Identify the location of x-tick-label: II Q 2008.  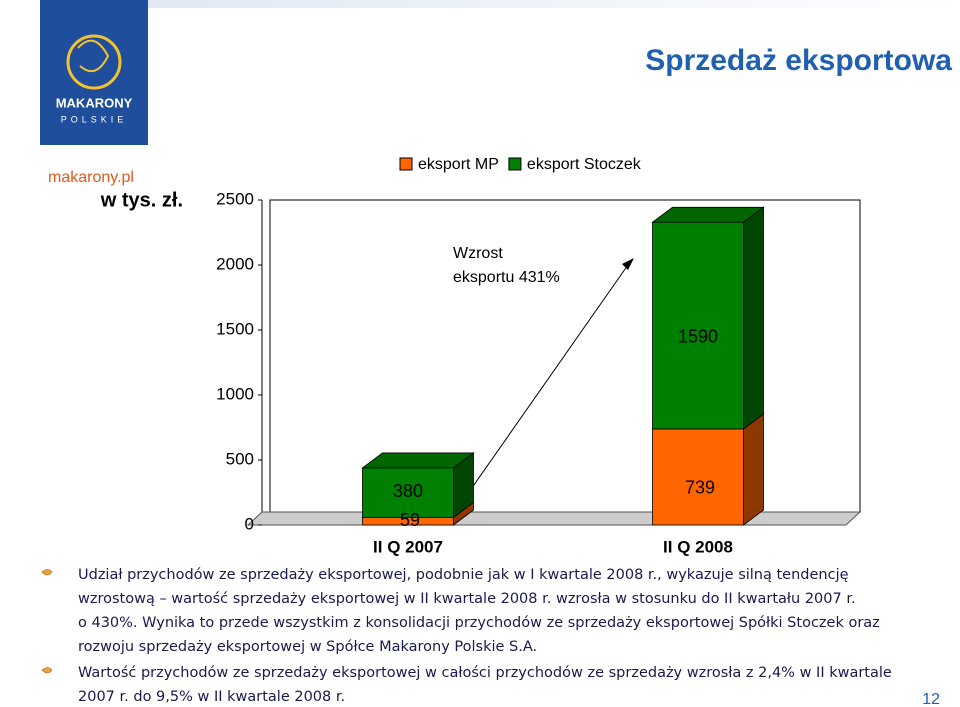
(698, 546).